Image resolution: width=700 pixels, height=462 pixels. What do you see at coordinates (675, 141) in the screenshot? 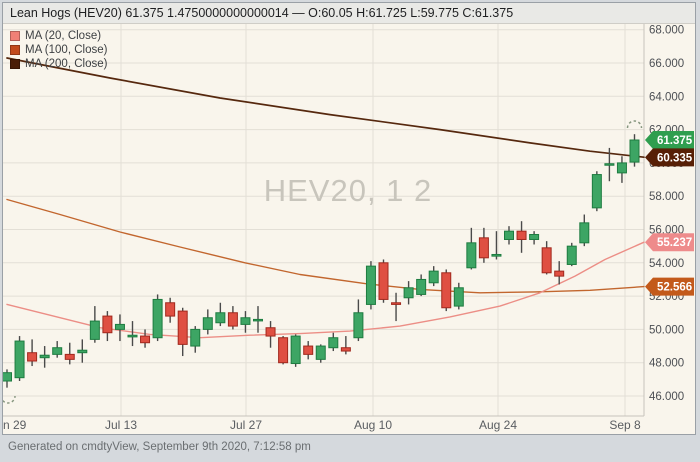
I see `price-tag-label: 61.375` at bounding box center [675, 141].